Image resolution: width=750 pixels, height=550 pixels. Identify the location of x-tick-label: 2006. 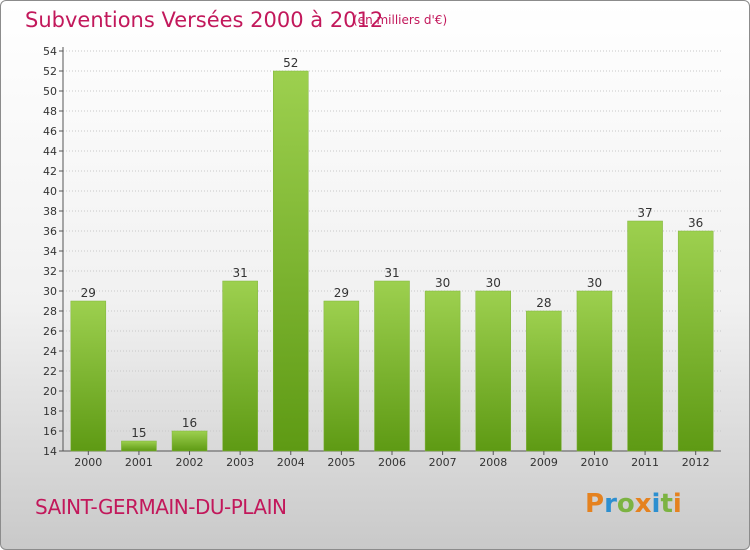
(392, 462).